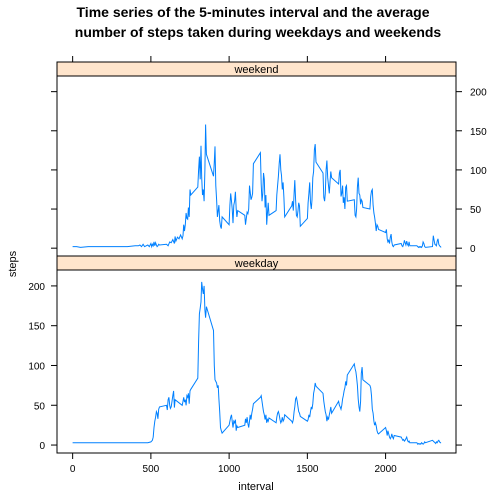 The height and width of the screenshot is (504, 504). I want to click on y-tick-label-weekday-0: 0, so click(42, 446).